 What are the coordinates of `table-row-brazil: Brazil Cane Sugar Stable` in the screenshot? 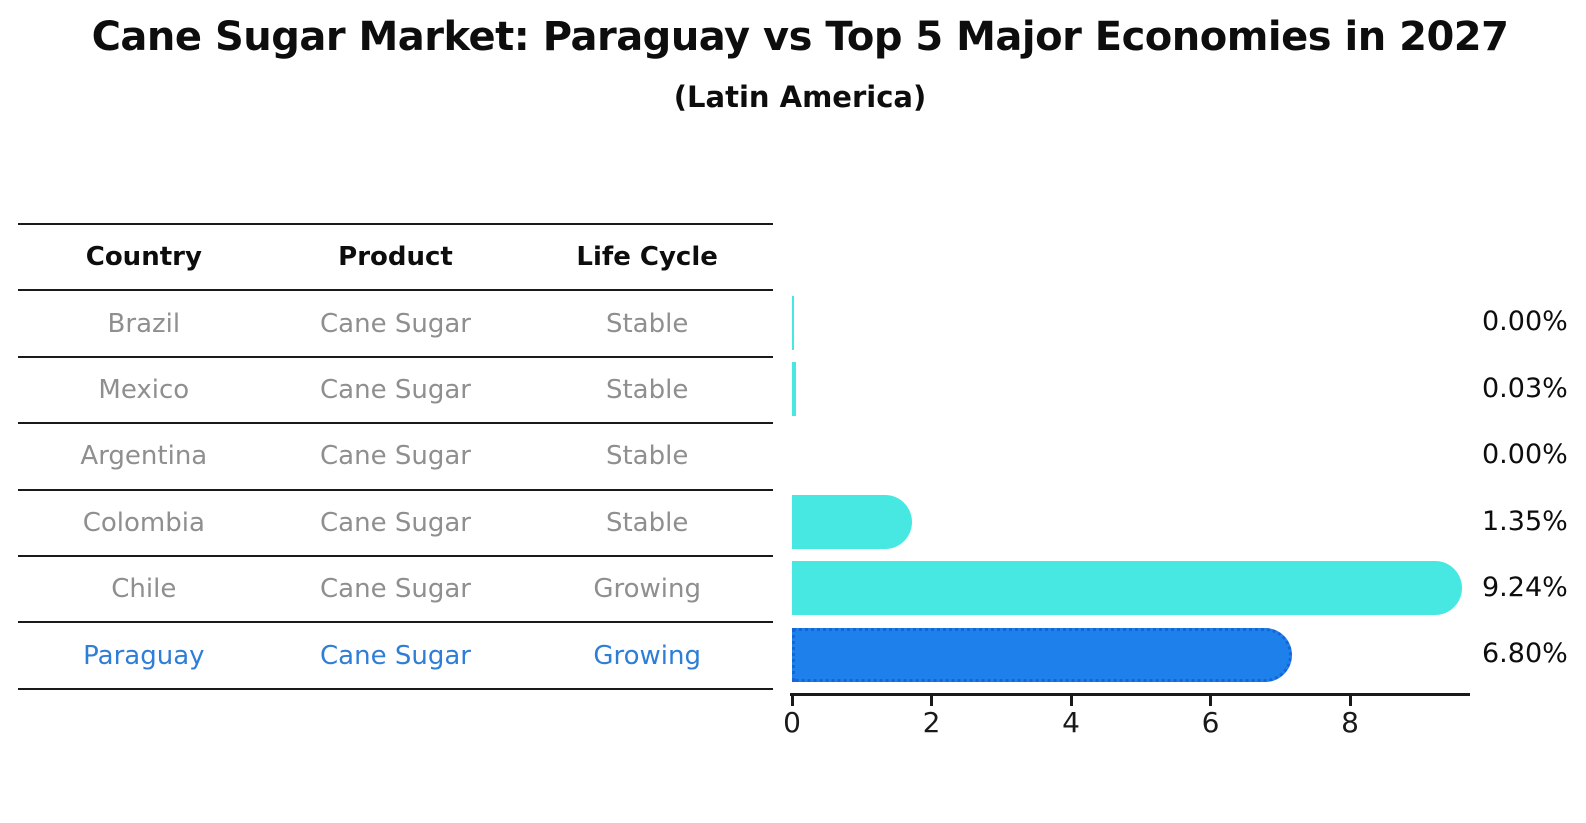 It's located at (395, 324).